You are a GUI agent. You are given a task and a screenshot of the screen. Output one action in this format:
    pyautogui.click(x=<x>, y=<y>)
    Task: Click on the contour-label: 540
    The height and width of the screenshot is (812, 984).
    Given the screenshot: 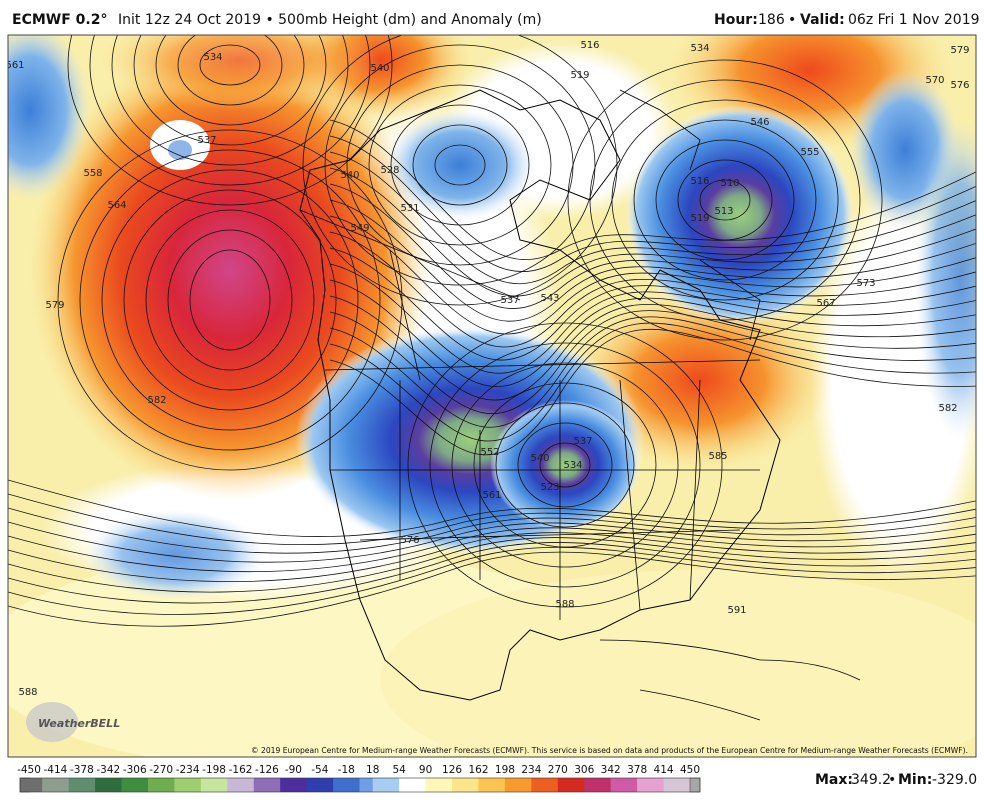 What is the action you would take?
    pyautogui.click(x=349, y=175)
    